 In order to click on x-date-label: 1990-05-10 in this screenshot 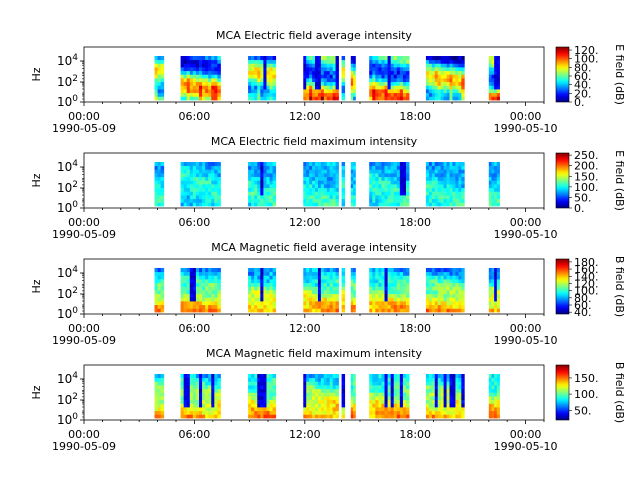, I will do `click(526, 340)`.